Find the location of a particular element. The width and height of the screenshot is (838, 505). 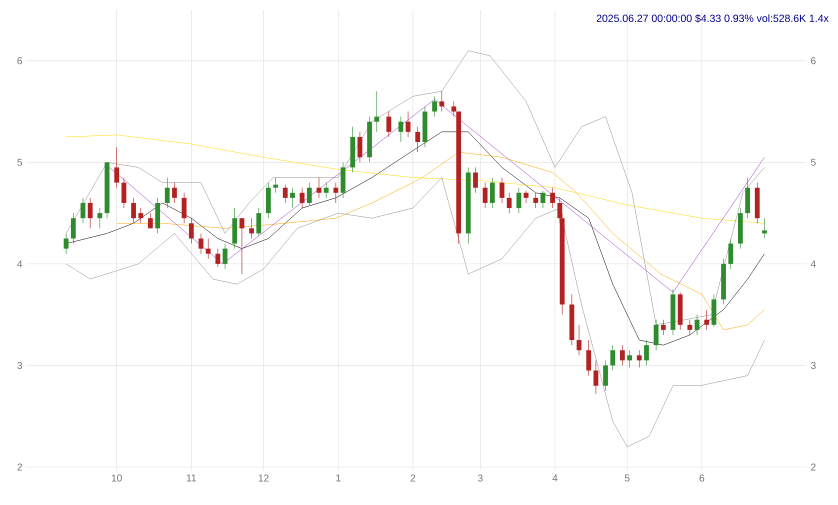

x-tick-label: 6 is located at coordinates (702, 478).